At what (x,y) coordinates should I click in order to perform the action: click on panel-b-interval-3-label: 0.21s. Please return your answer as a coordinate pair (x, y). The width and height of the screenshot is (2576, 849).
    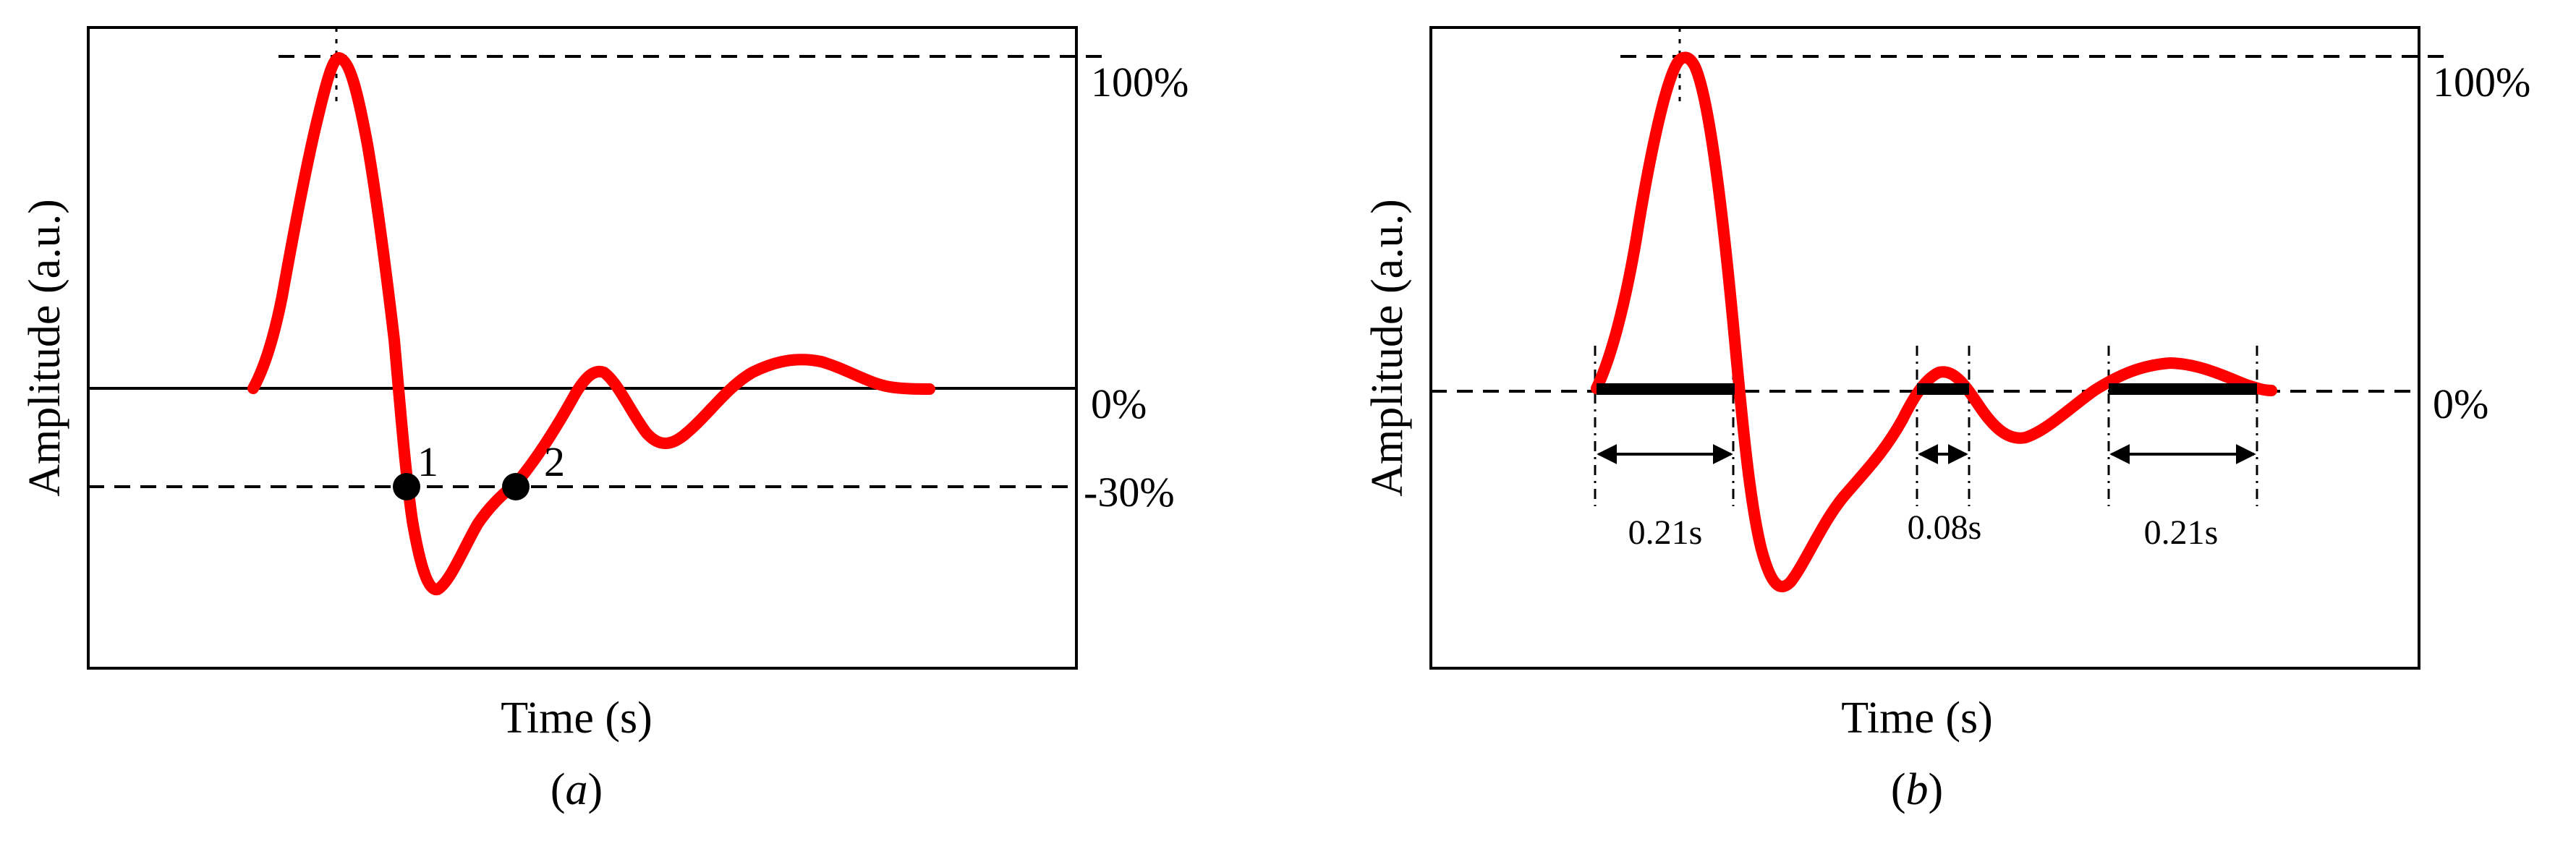
    Looking at the image, I should click on (2181, 532).